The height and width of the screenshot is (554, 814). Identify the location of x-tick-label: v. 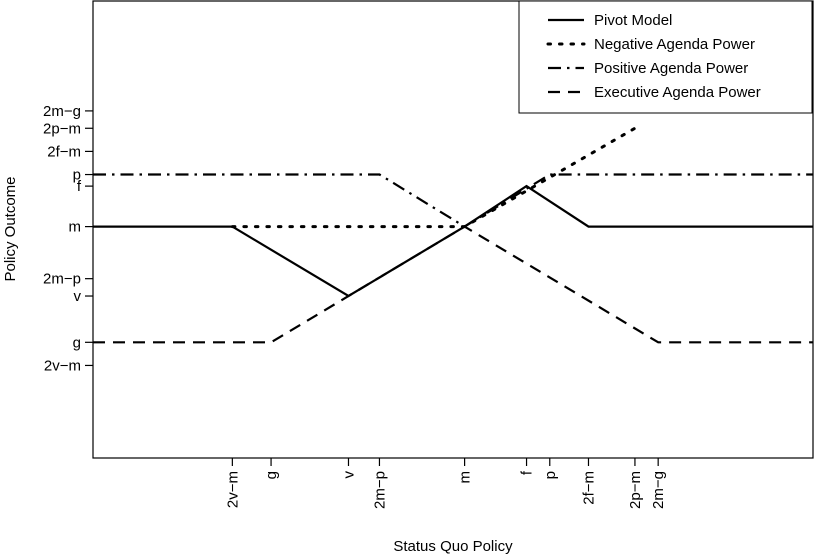
(349, 475).